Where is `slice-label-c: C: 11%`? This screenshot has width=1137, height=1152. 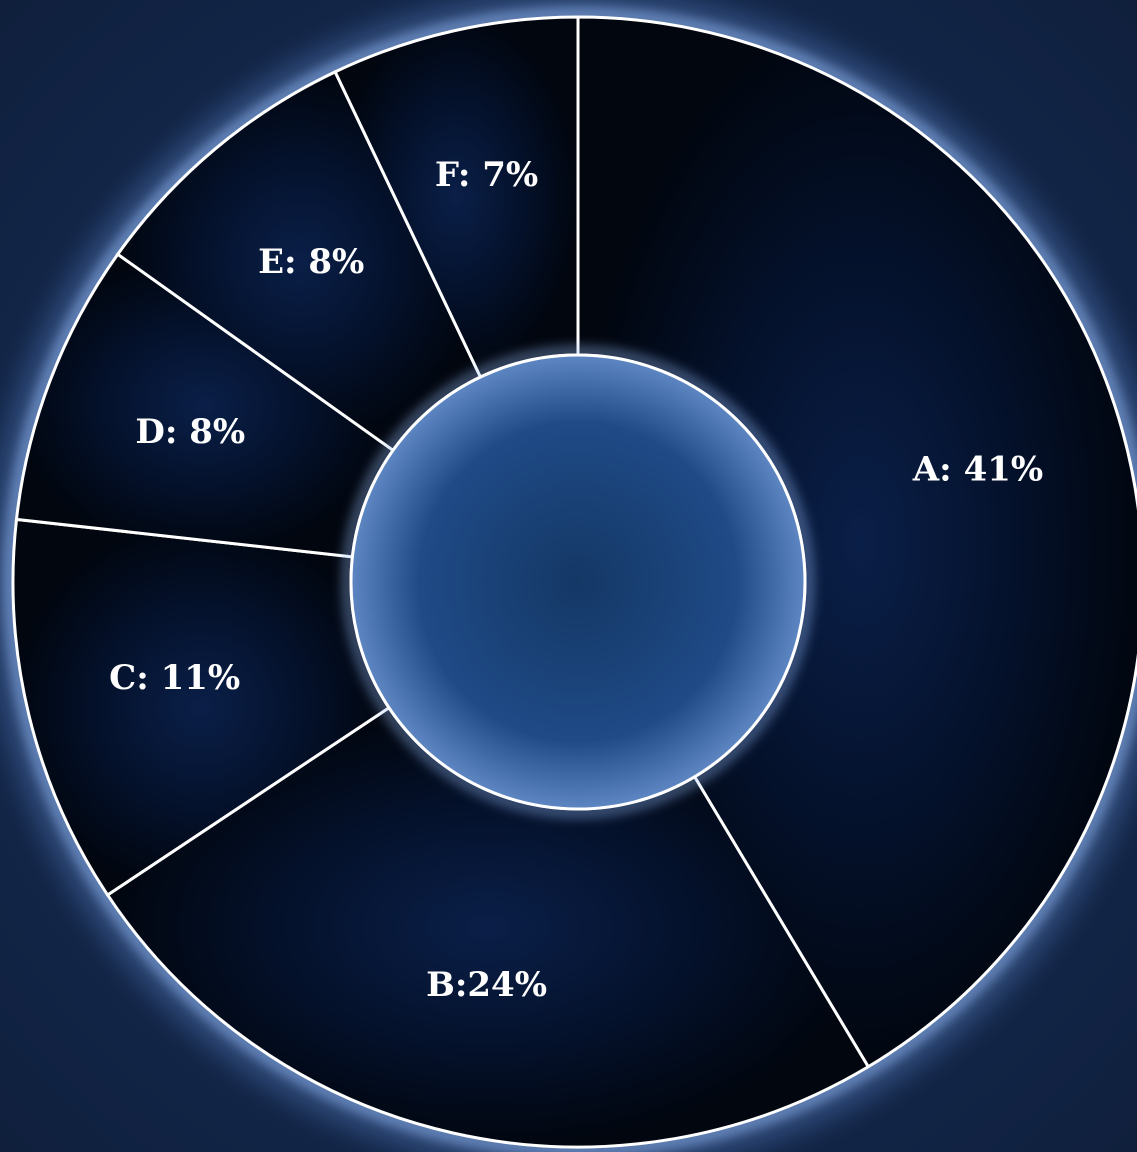 slice-label-c: C: 11% is located at coordinates (174, 678).